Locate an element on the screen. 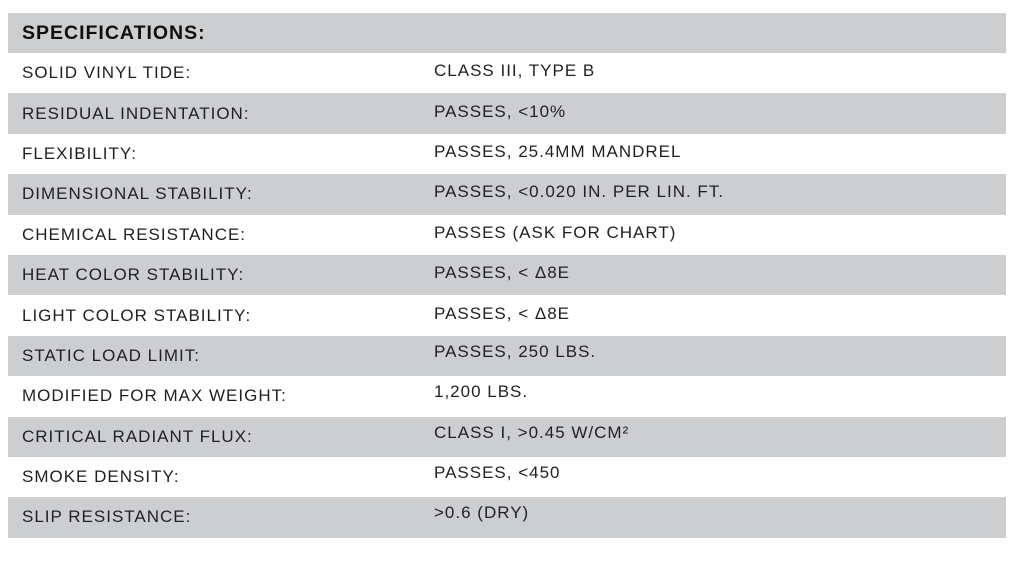 Image resolution: width=1014 pixels, height=566 pixels. spec-row-light-color-stability: LIGHT COLOR STABILITY: PASSES, < Δ8E is located at coordinates (507, 315).